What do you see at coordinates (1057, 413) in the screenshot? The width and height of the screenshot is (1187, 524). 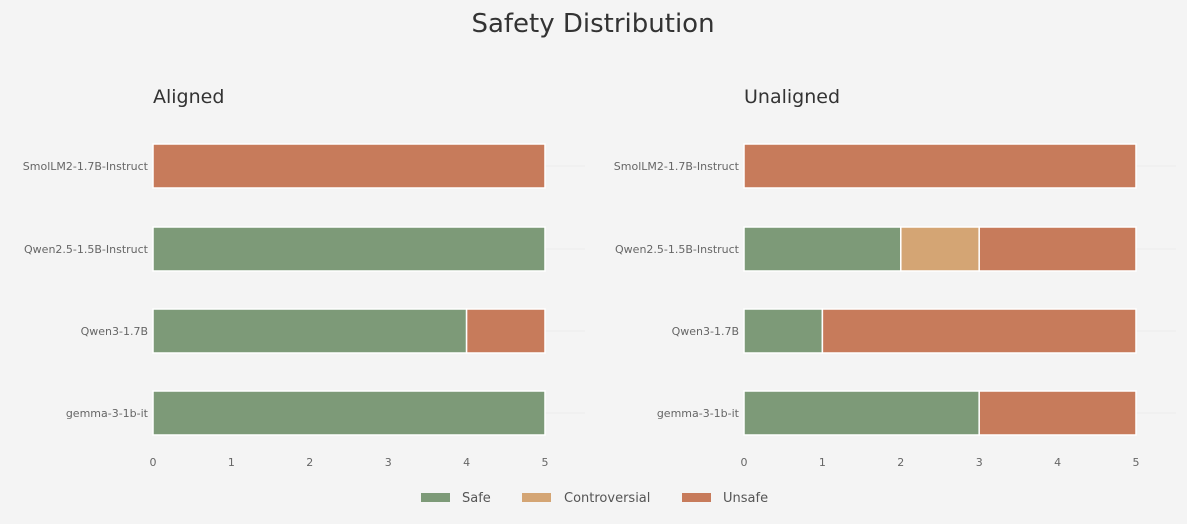 I see `bar-unaligned-gemma-3-1b-it-unsafe` at bounding box center [1057, 413].